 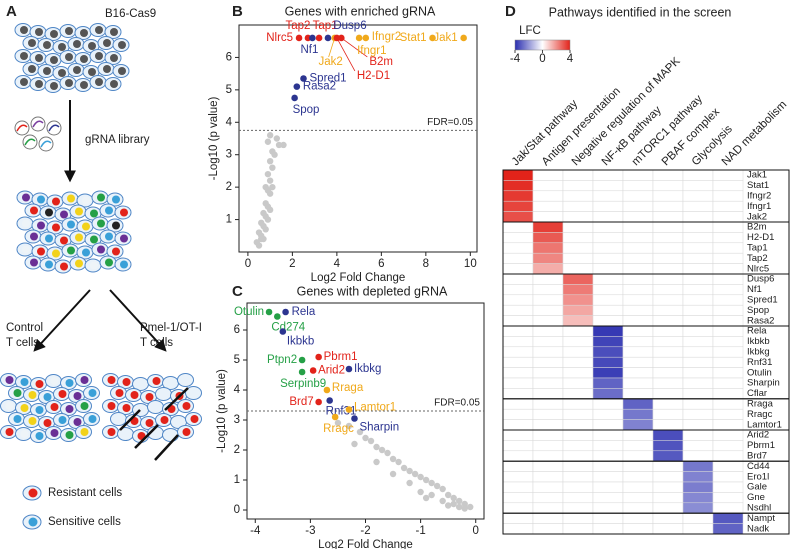 What do you see at coordinates (24, 328) in the screenshot?
I see `diagram-label: Control` at bounding box center [24, 328].